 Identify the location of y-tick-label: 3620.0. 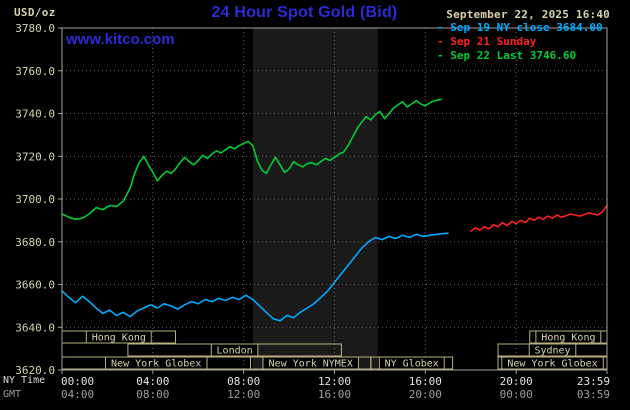
(35, 370).